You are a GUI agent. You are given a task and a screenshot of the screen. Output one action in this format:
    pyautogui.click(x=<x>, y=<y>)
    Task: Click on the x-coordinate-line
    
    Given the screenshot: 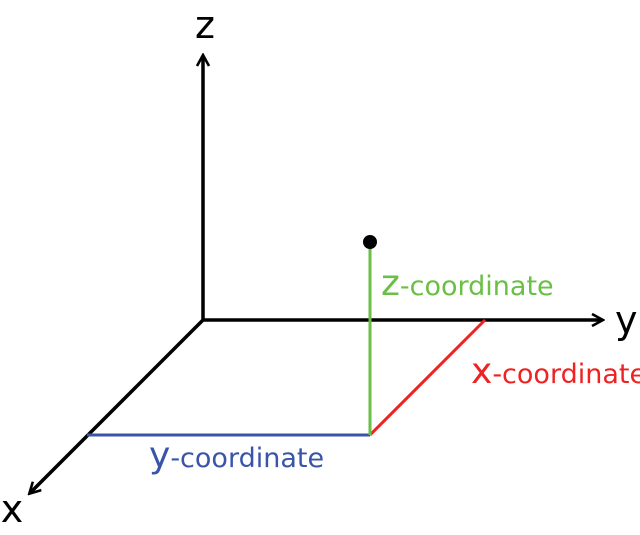 What is the action you would take?
    pyautogui.click(x=427, y=377)
    